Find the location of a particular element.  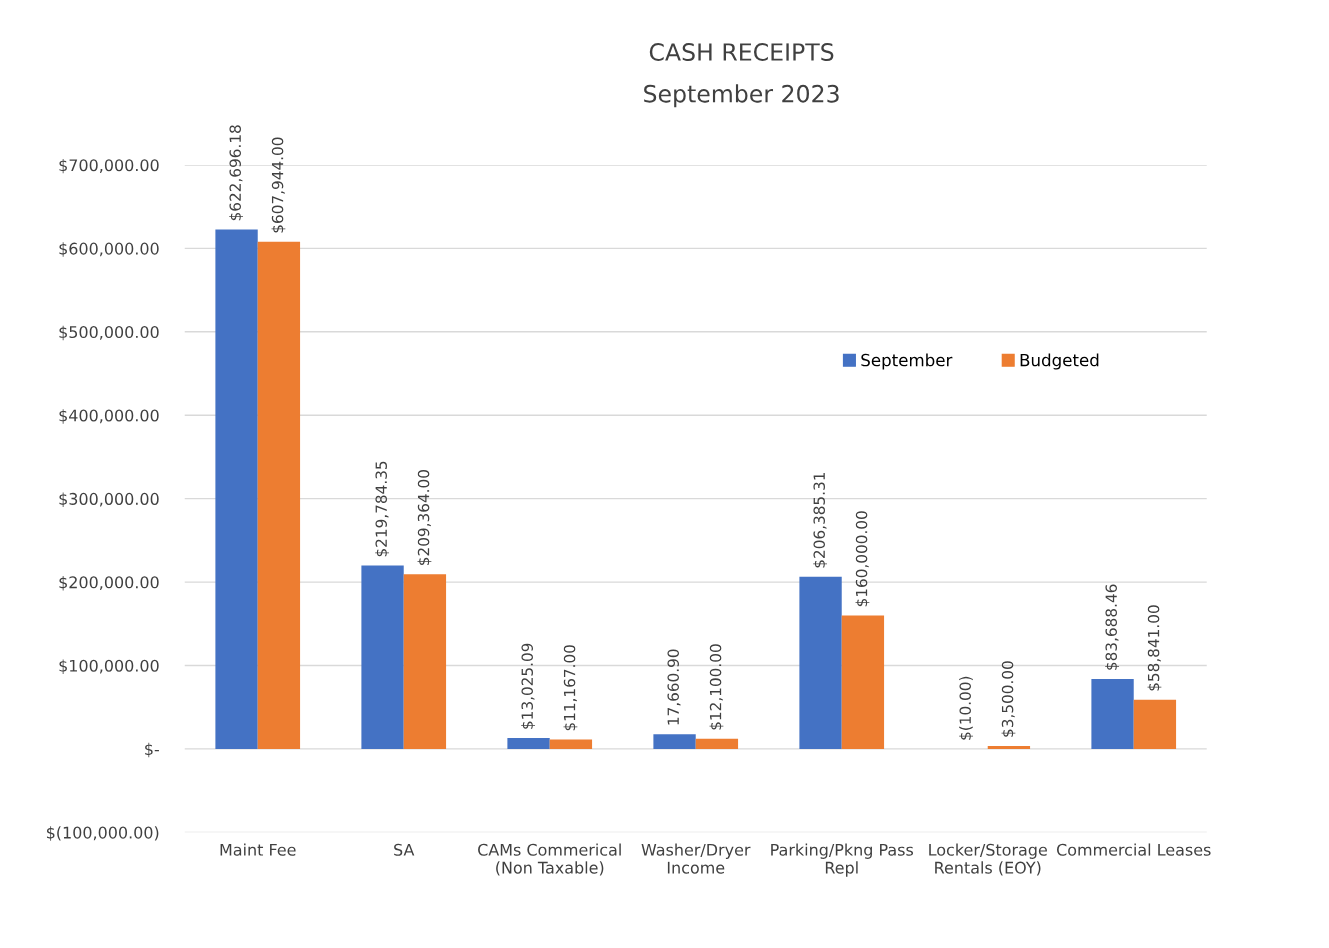

y-tick-label: $100,000.00 is located at coordinates (109, 666).